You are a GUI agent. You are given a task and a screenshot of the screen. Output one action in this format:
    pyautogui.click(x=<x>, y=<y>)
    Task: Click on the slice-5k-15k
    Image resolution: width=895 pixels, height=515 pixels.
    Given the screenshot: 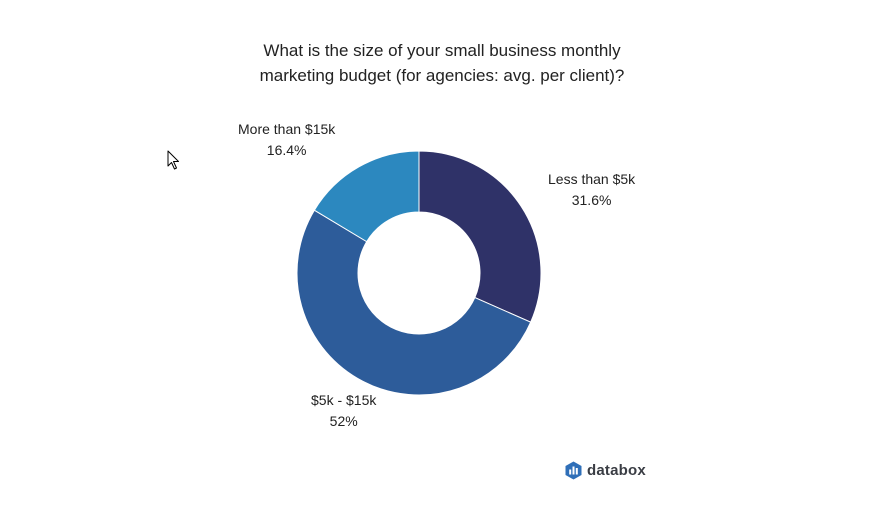 What is the action you would take?
    pyautogui.click(x=414, y=302)
    